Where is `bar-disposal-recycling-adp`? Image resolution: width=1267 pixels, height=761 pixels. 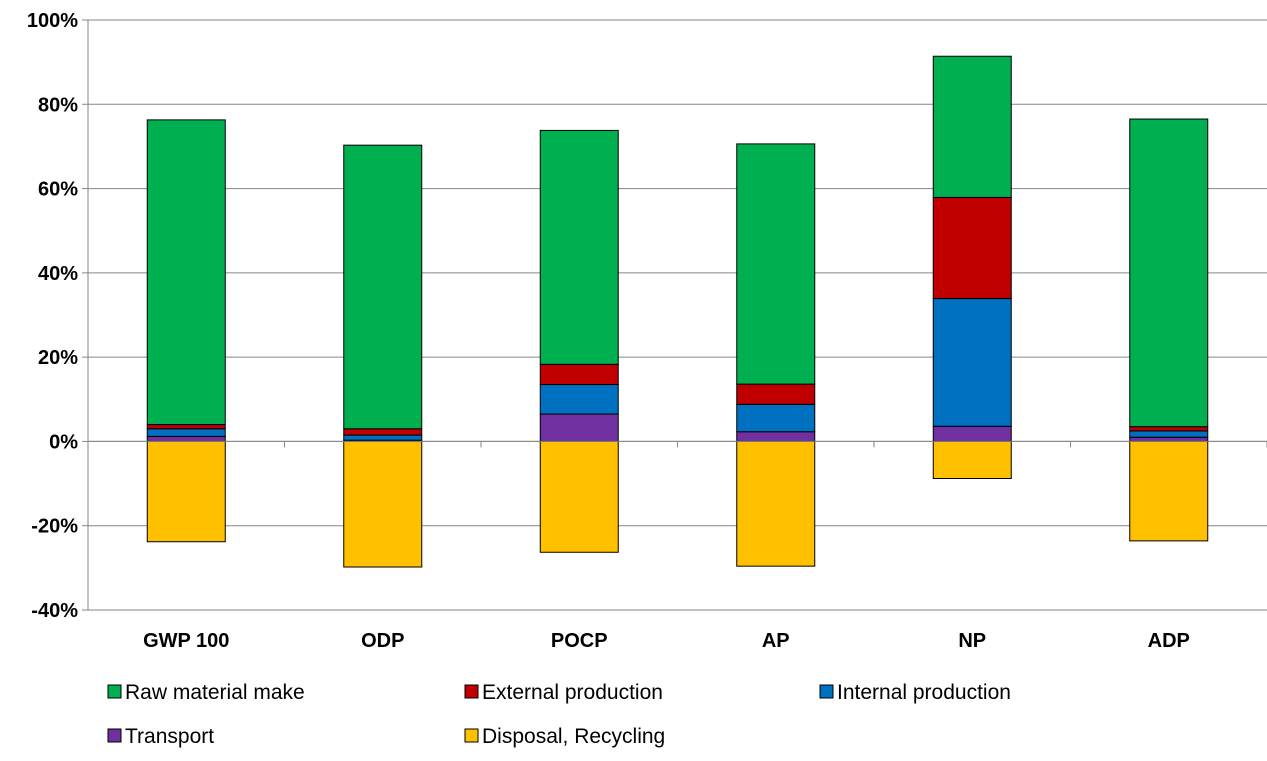
bar-disposal-recycling-adp is located at coordinates (1169, 491).